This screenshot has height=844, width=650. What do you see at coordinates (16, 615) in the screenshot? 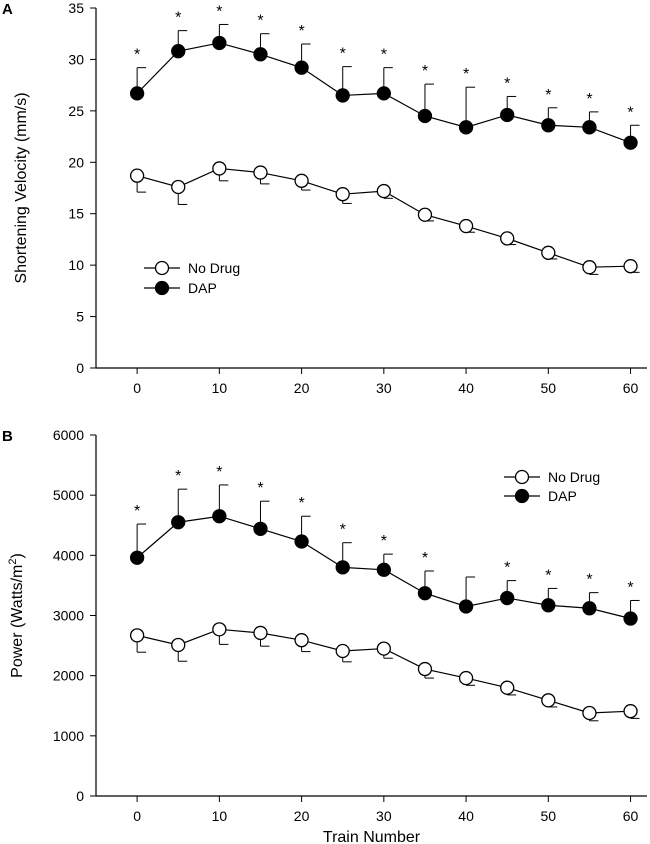
I see `y-axis-title: Power (Watts/m2)` at bounding box center [16, 615].